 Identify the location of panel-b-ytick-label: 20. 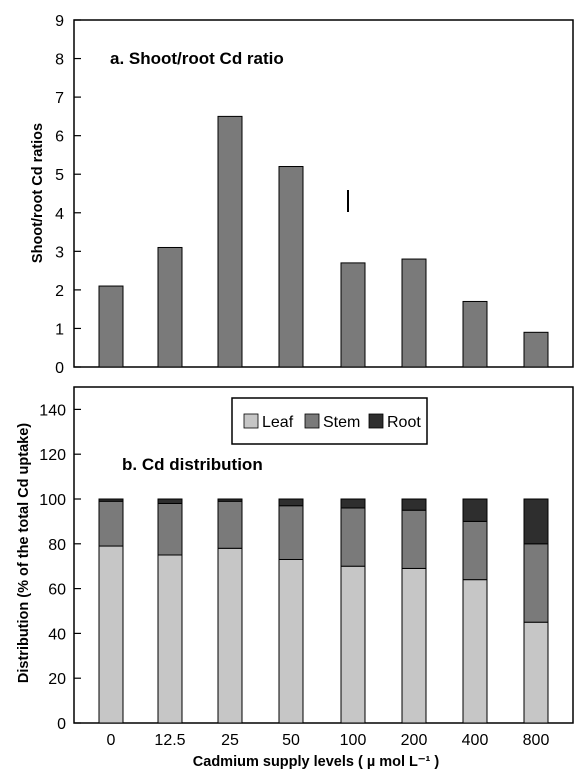
(57, 679).